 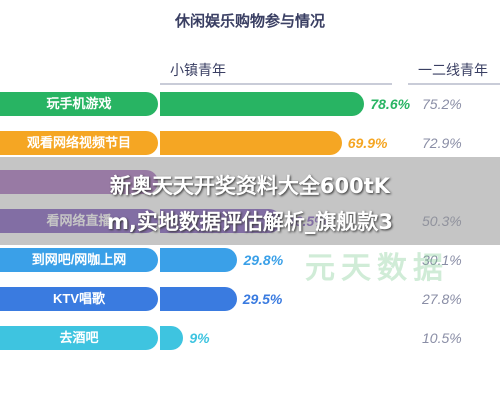 I want to click on value-label-small-town: 29.5%, so click(x=262, y=299).